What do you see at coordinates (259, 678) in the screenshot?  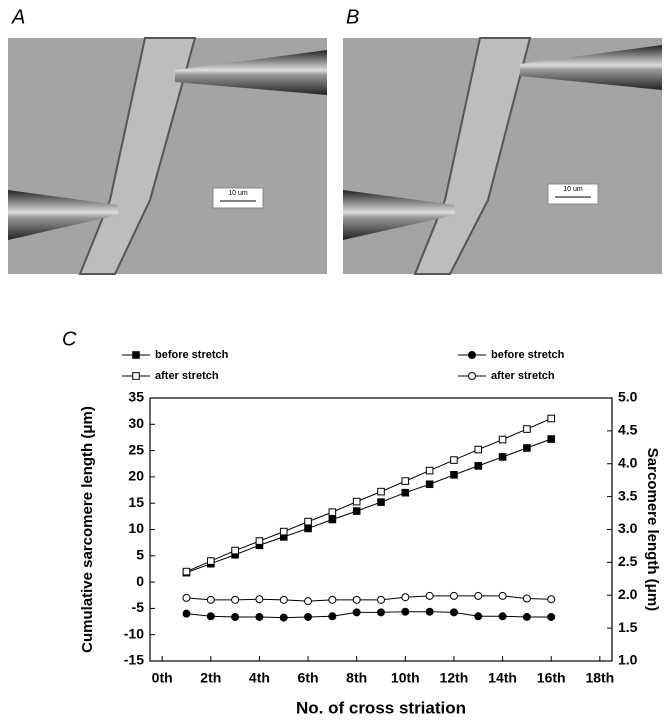 I see `x-tick-label: 4th` at bounding box center [259, 678].